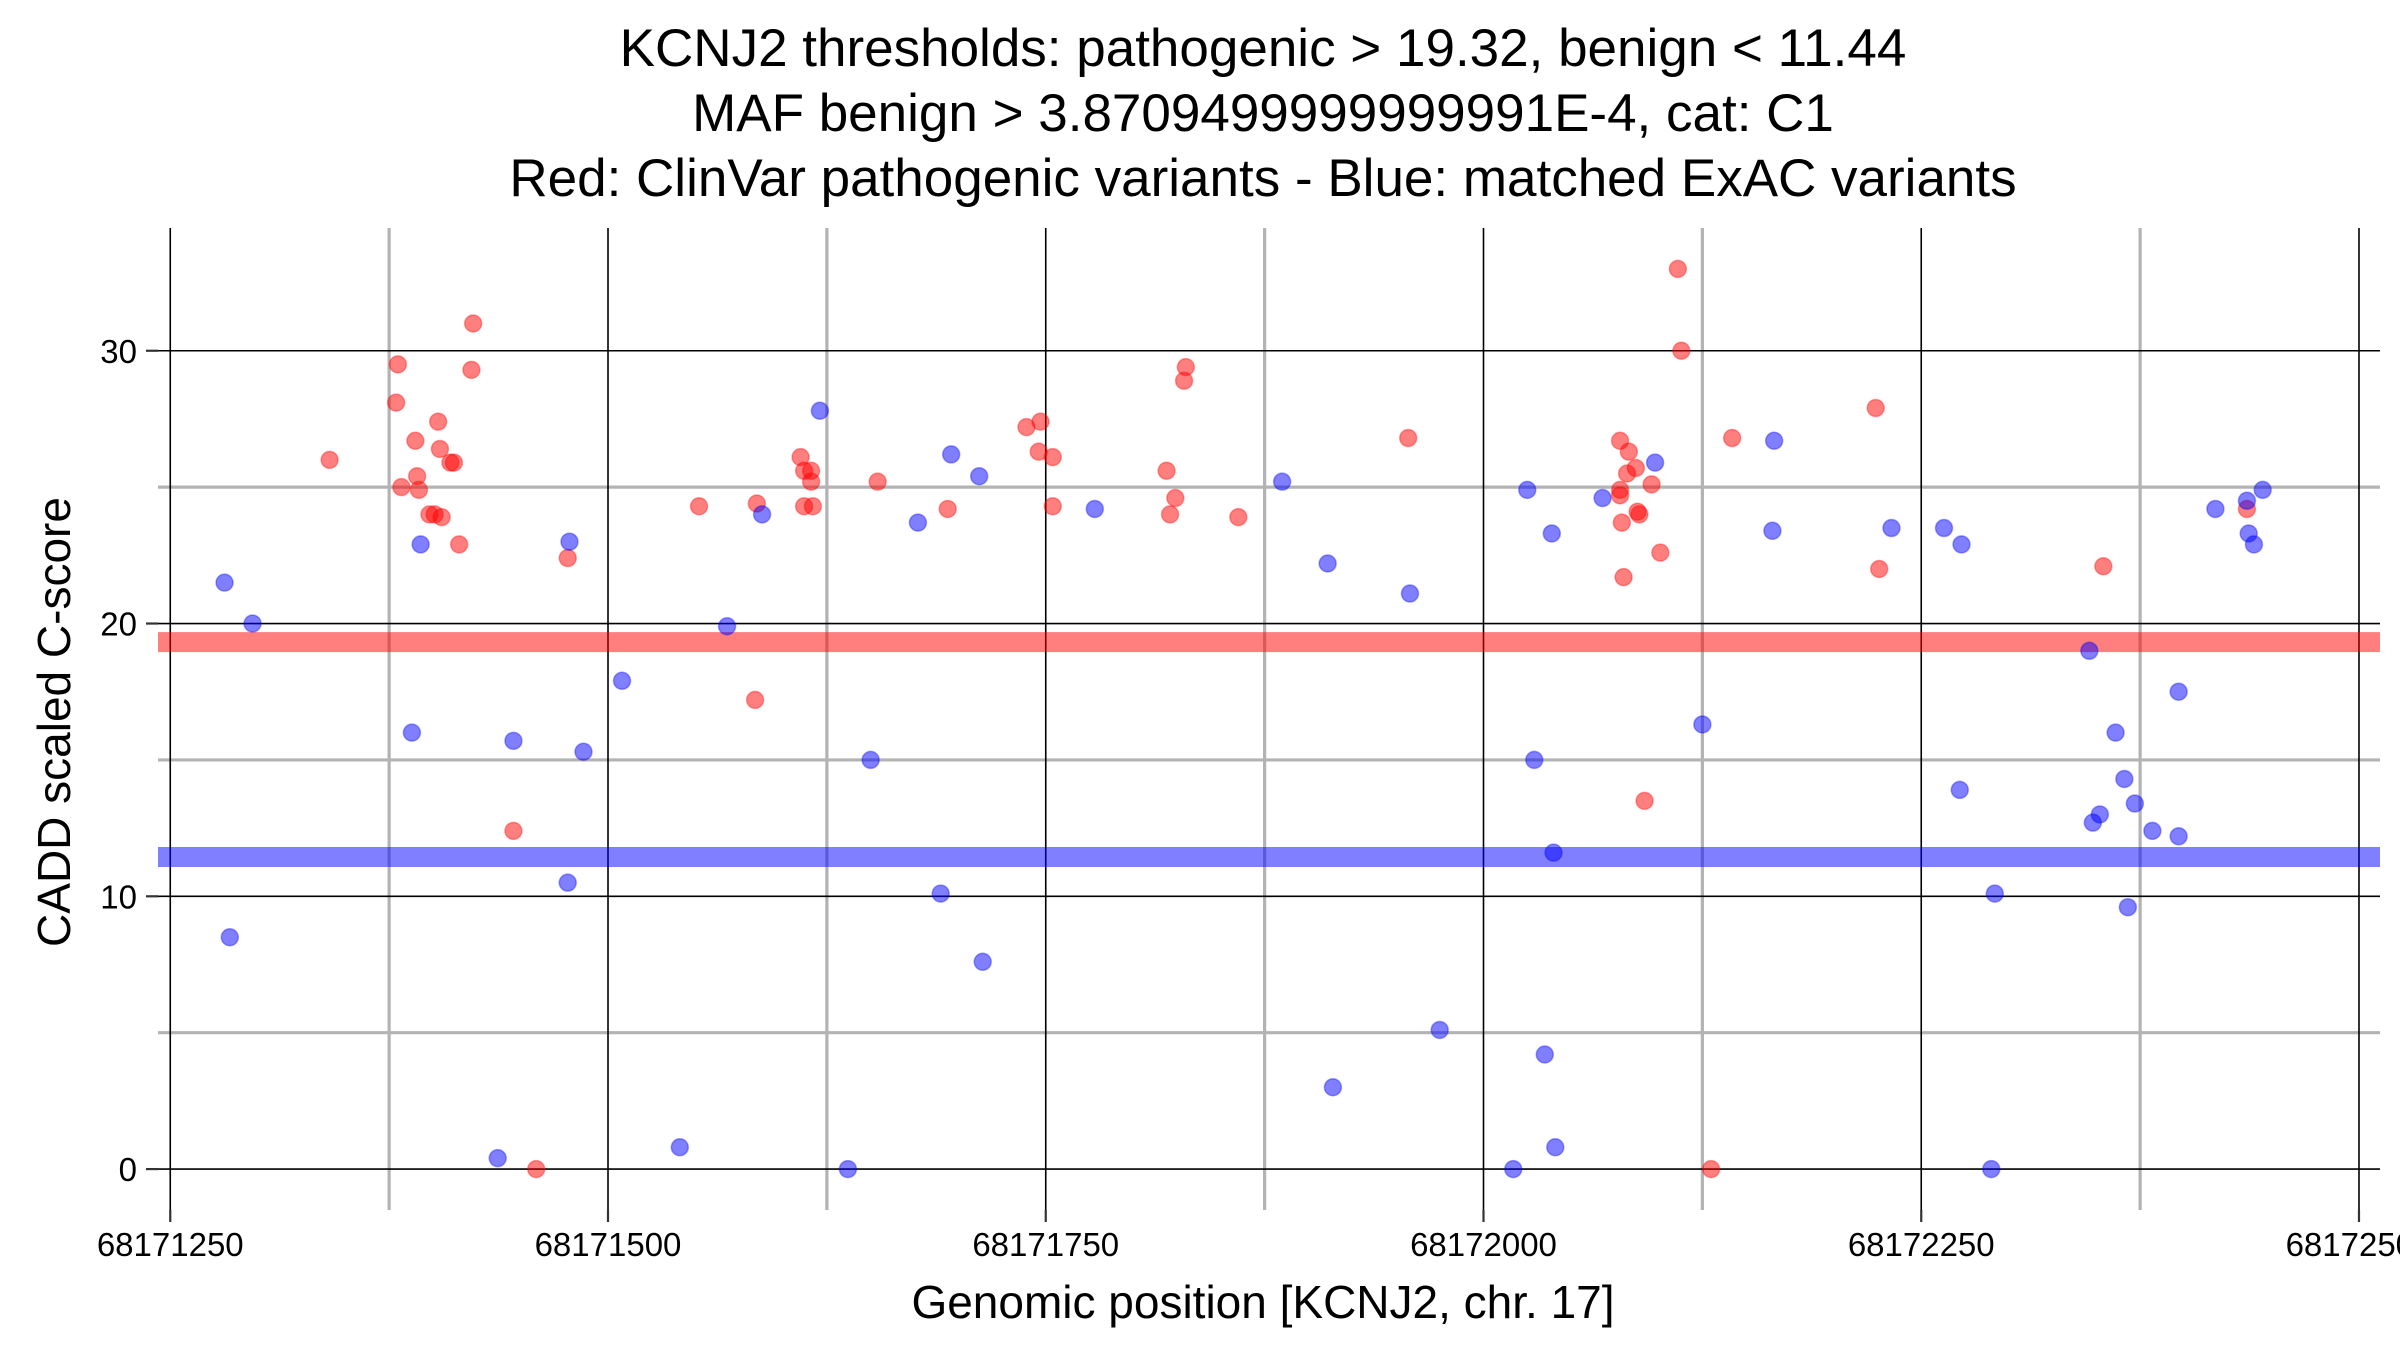  Describe the element at coordinates (128, 1169) in the screenshot. I see `y-tick-label: 0` at that location.